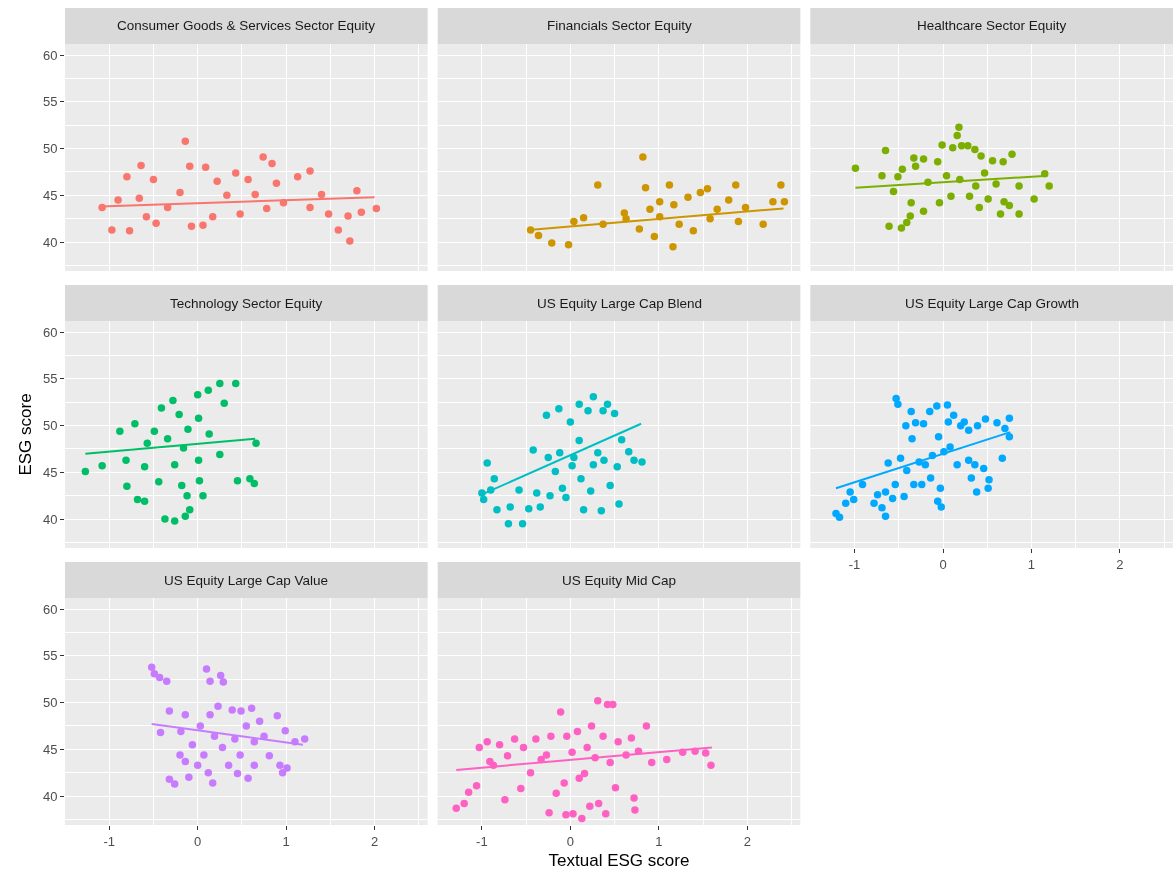 This screenshot has width=1175, height=883. I want to click on x-tick-label: 2, so click(747, 841).